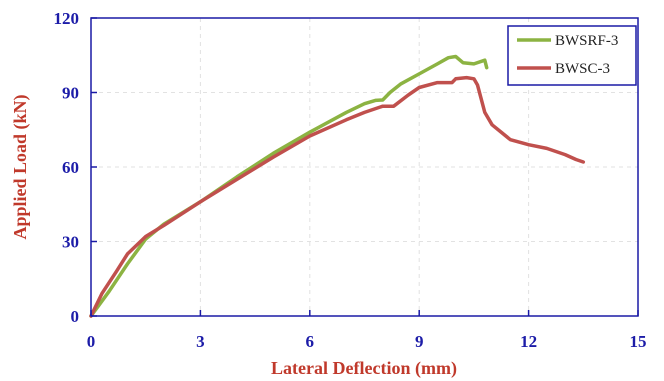 The height and width of the screenshot is (381, 664). Describe the element at coordinates (20, 166) in the screenshot. I see `y-axis-title: Applied Load (kN)` at that location.